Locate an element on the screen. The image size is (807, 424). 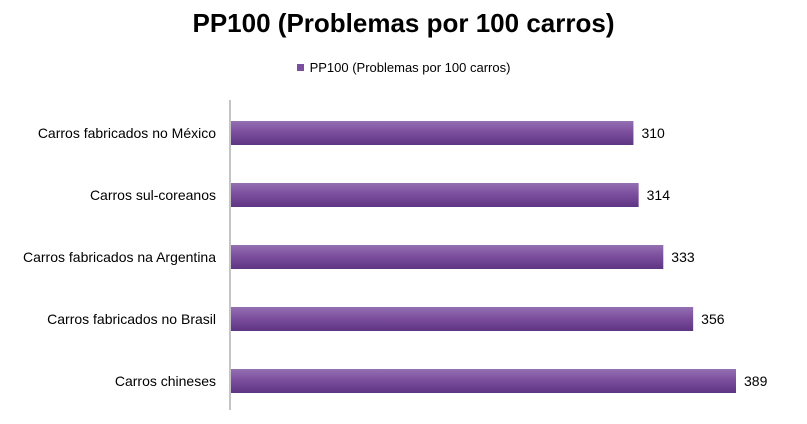
category-label-2: Carros fabricados na Argentina is located at coordinates (119, 257).